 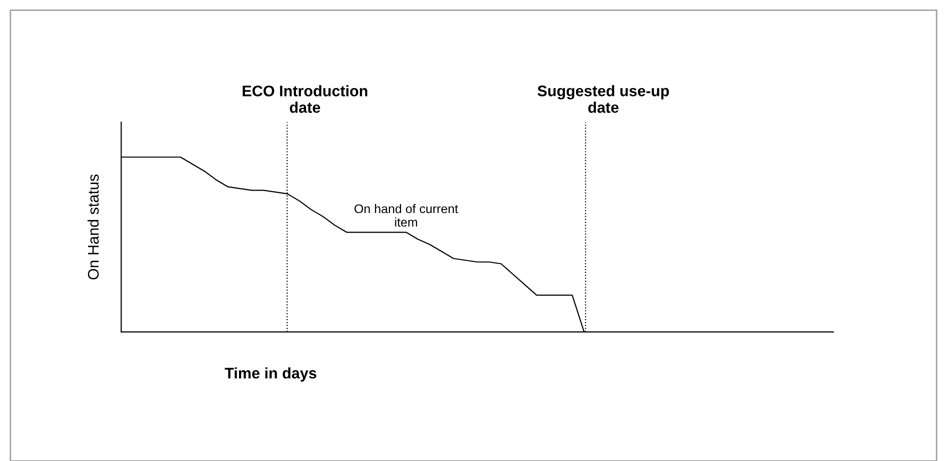 What do you see at coordinates (603, 99) in the screenshot?
I see `text: Suggested use-up date` at bounding box center [603, 99].